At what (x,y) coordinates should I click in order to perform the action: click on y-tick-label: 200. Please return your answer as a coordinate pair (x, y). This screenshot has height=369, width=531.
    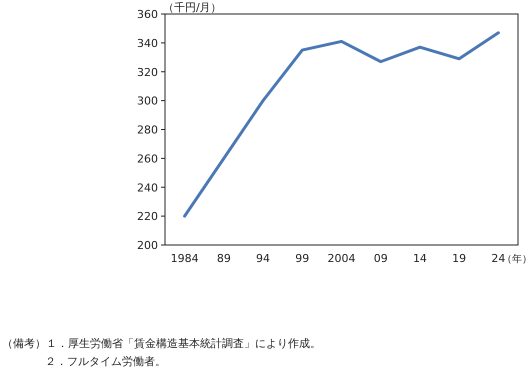
    Looking at the image, I should click on (147, 245).